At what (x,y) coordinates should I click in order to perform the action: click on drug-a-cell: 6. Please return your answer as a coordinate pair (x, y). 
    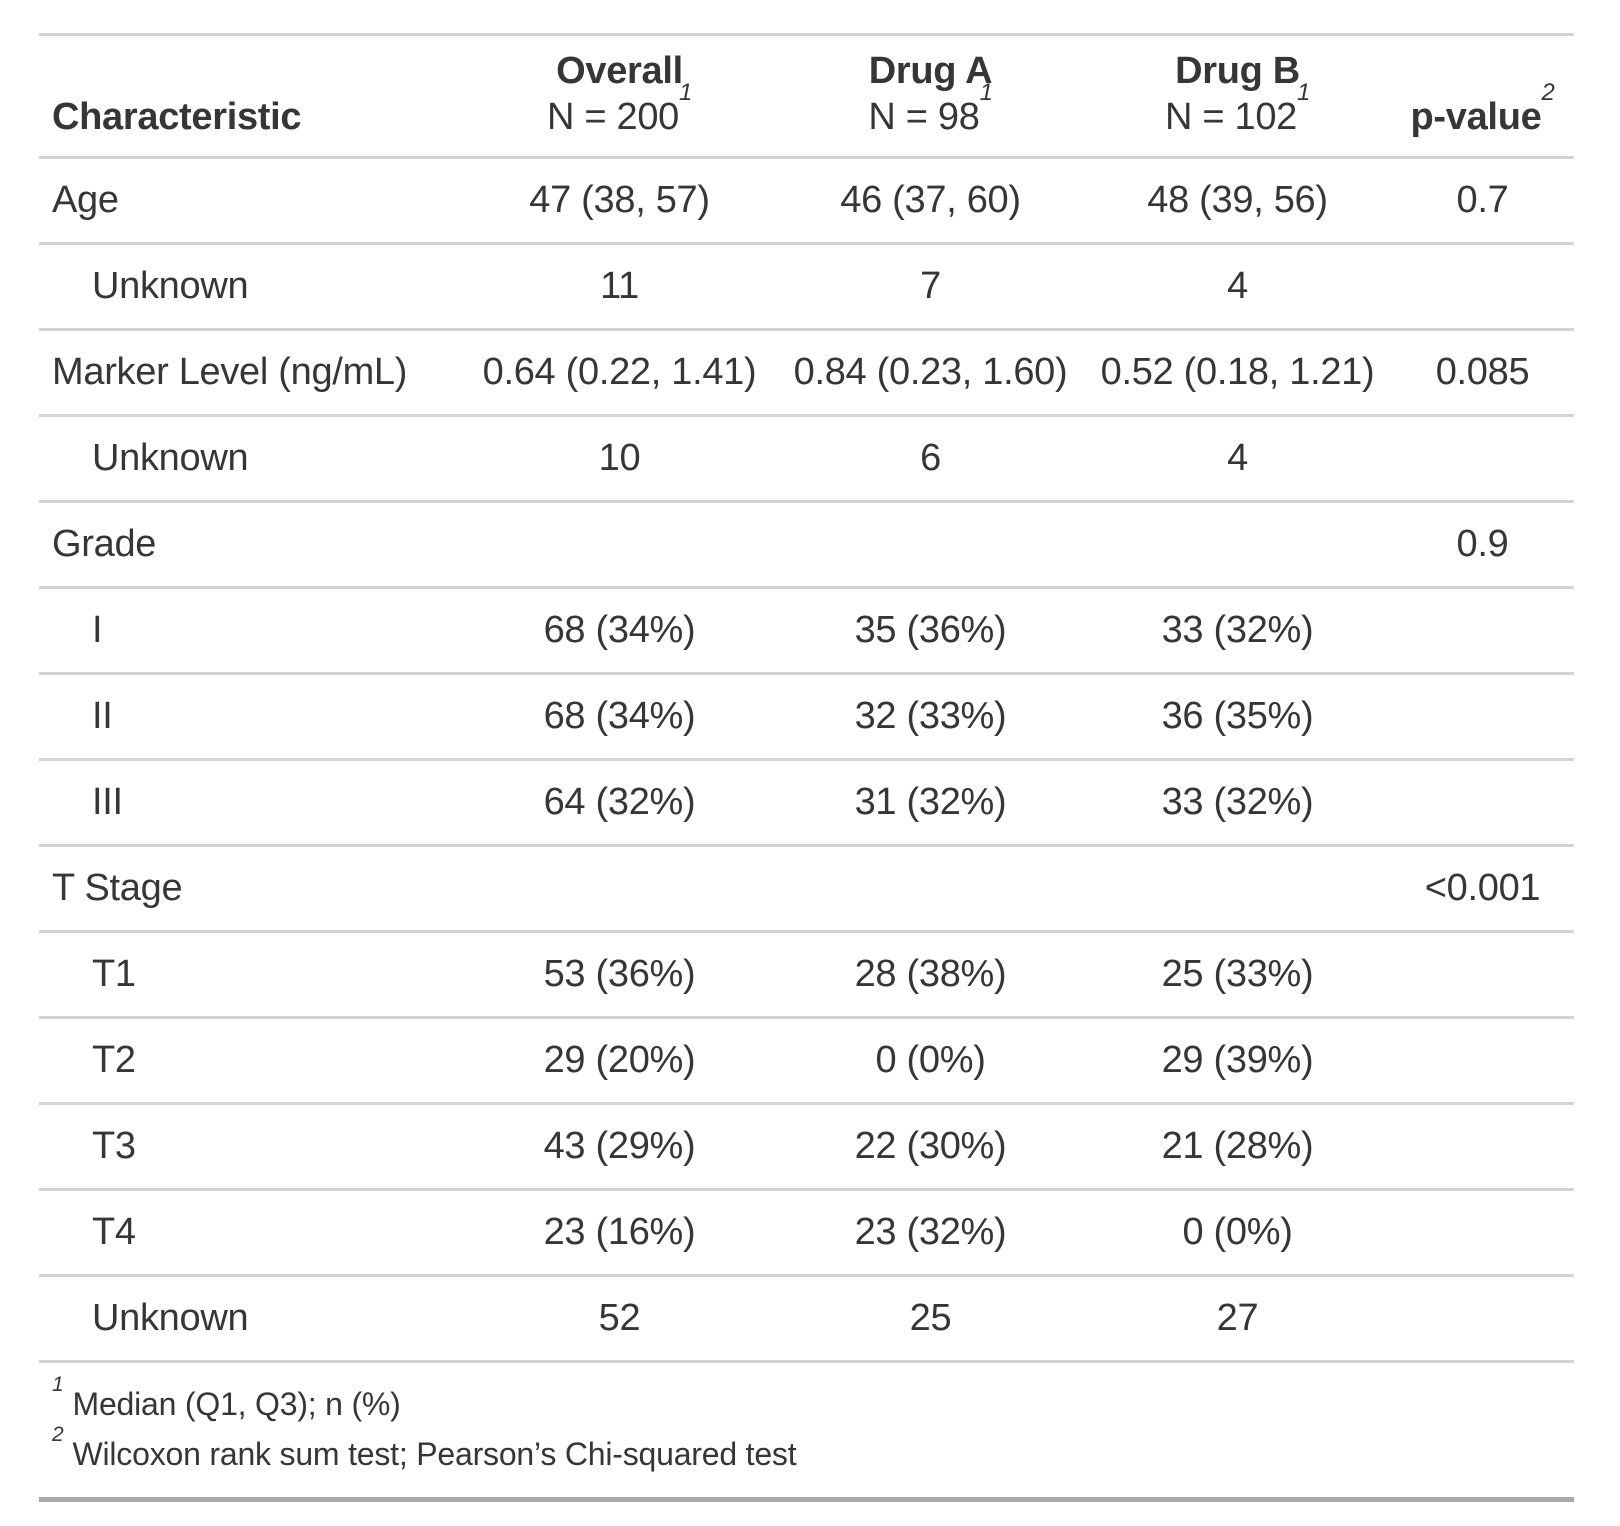
    Looking at the image, I should click on (930, 458).